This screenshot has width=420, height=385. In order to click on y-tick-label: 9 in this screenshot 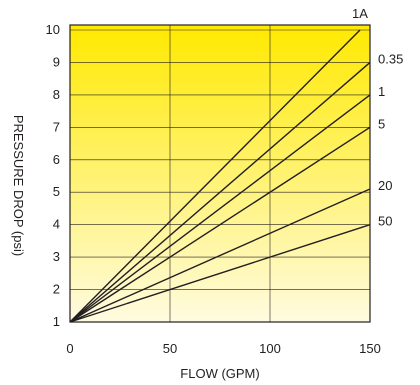, I will do `click(56, 61)`.